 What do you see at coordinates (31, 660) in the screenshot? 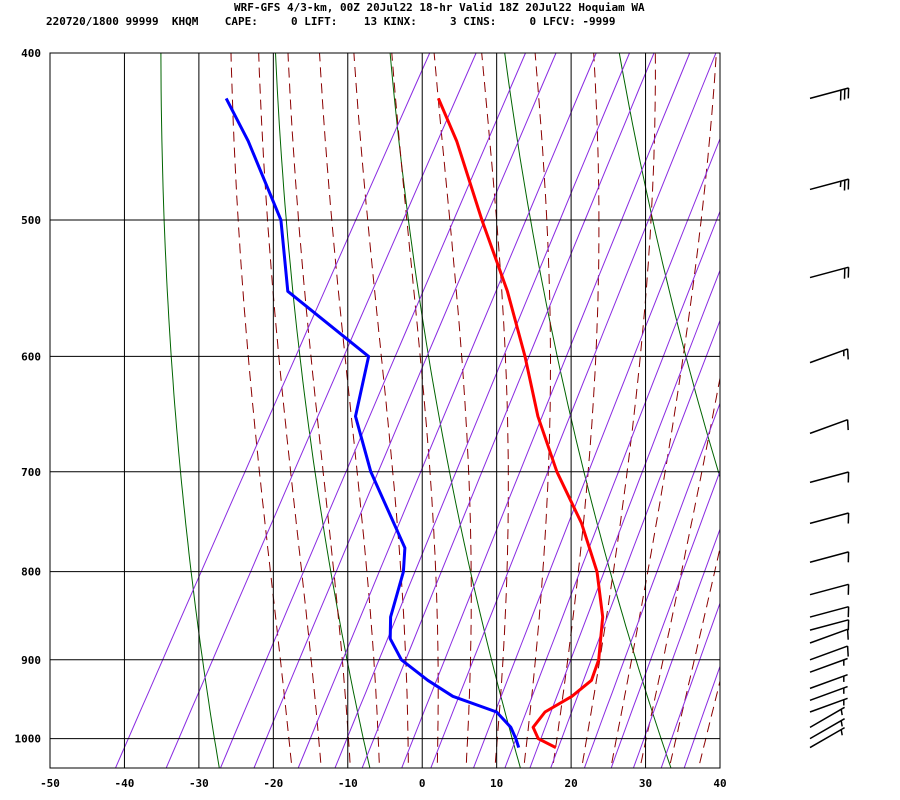
I see `y-tick-label: 900` at bounding box center [31, 660].